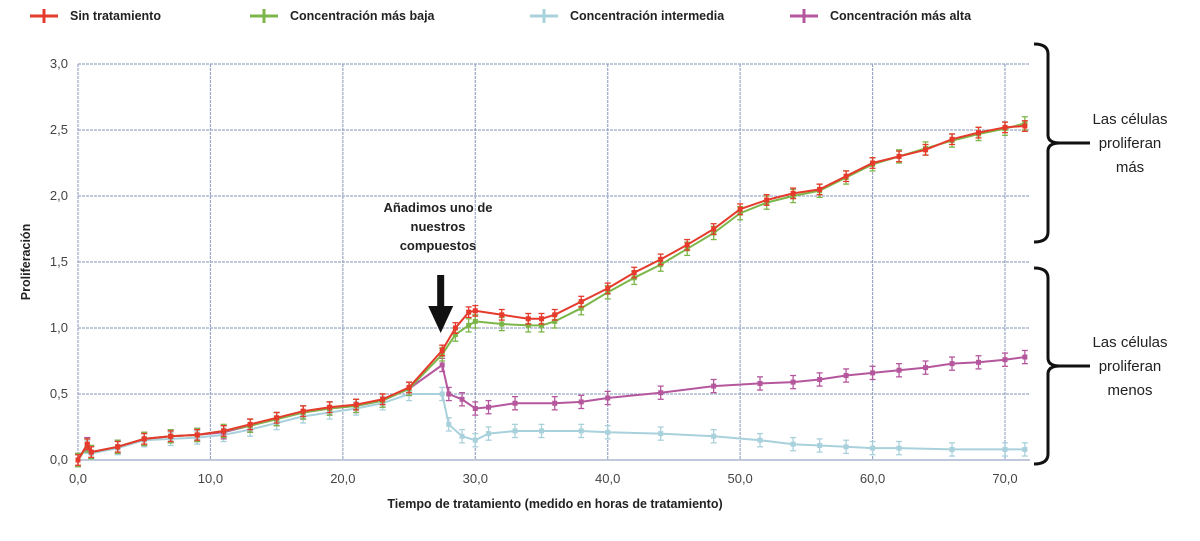  What do you see at coordinates (1130, 143) in the screenshot?
I see `upper-group-text: proliferan` at bounding box center [1130, 143].